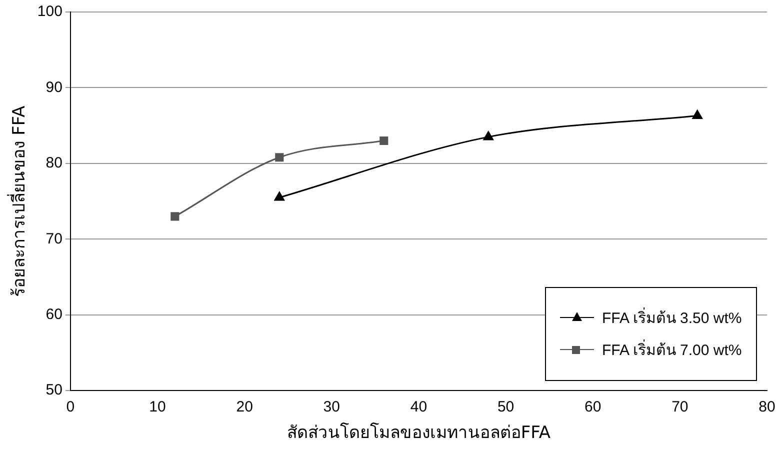 The image size is (781, 460). Describe the element at coordinates (54, 239) in the screenshot. I see `y-tick-label: 70` at that location.